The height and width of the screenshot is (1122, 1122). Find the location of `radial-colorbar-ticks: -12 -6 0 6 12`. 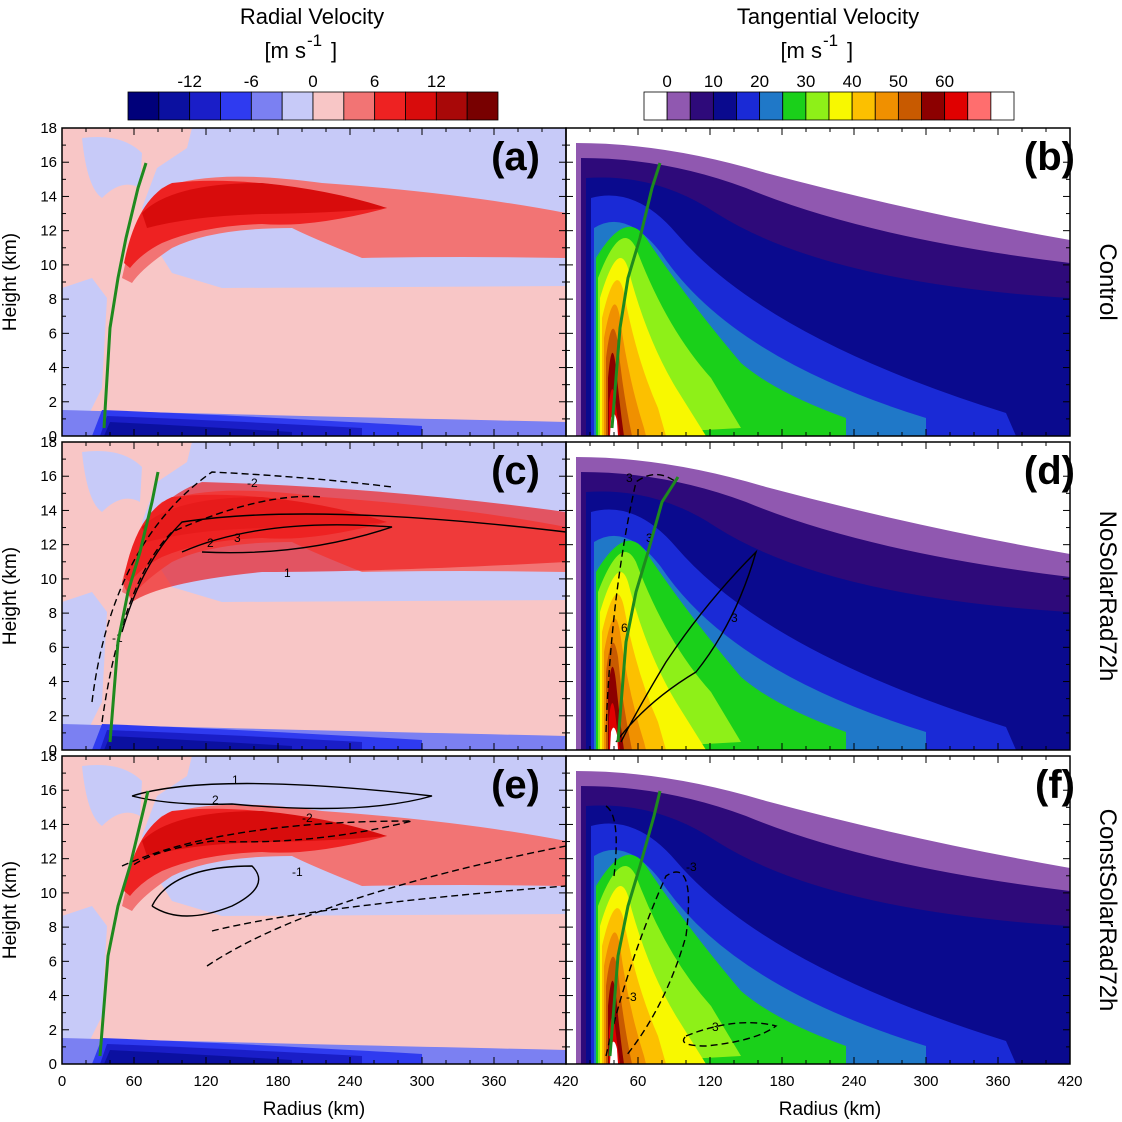

radial-colorbar-ticks: -12 -6 0 6 12 is located at coordinates (311, 81).